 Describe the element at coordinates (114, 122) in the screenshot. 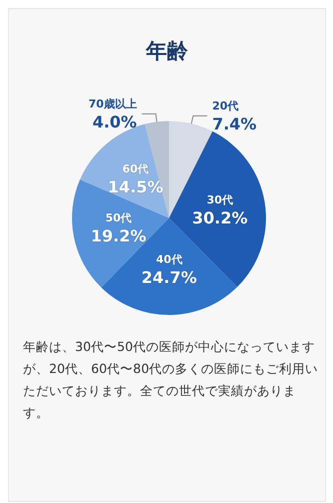

I see `data-label: 4.0%` at that location.